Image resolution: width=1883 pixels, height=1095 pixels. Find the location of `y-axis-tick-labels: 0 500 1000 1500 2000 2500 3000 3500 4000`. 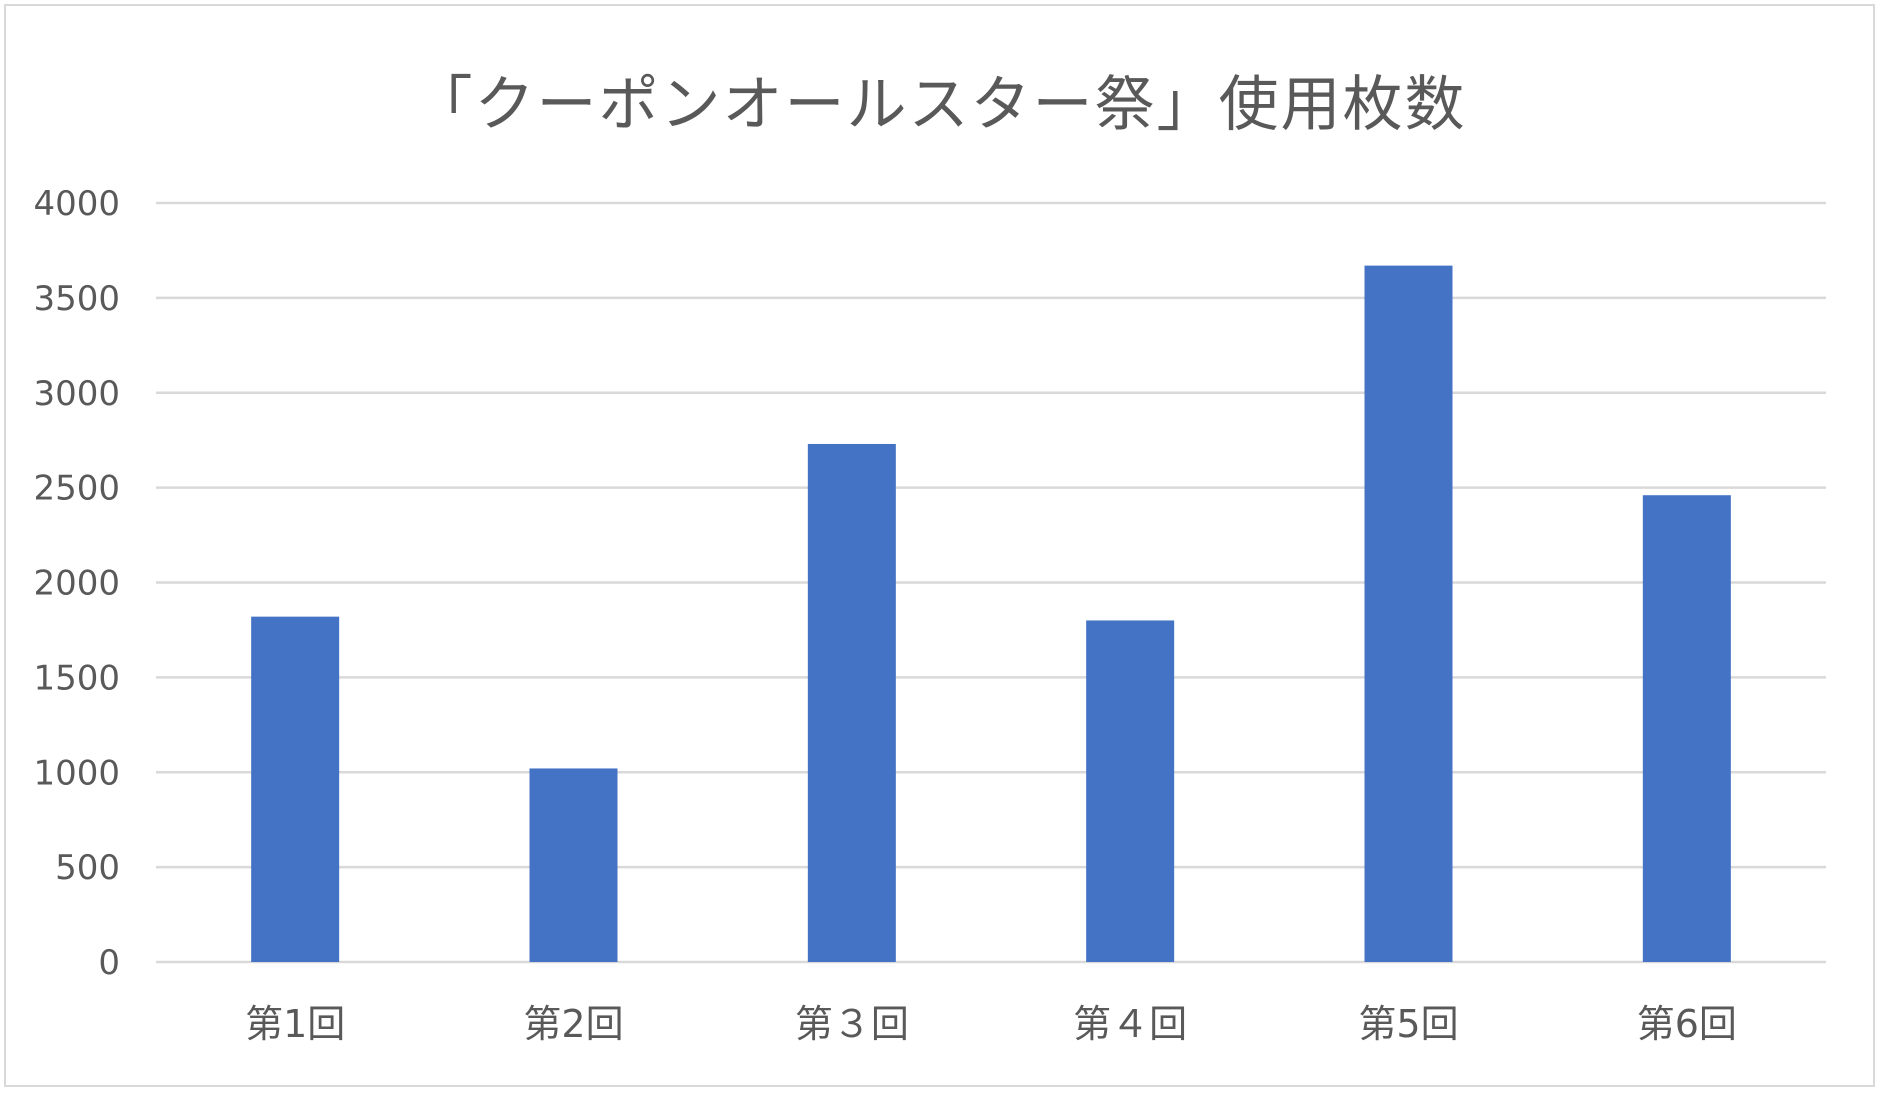

y-axis-tick-labels: 0 500 1000 1500 2000 2500 3000 3500 4000 is located at coordinates (76, 583).